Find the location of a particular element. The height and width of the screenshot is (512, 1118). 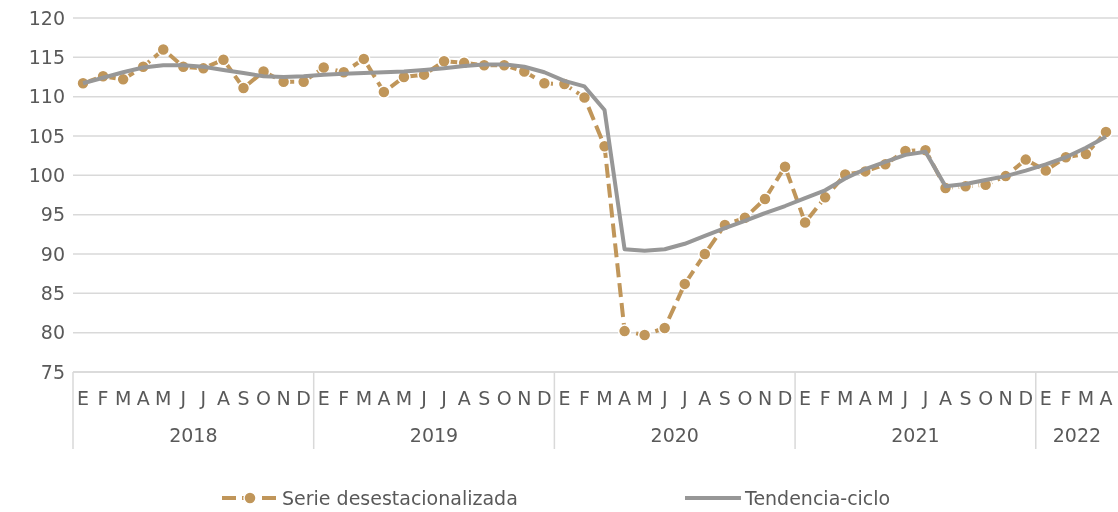

text: 2019 is located at coordinates (434, 435).